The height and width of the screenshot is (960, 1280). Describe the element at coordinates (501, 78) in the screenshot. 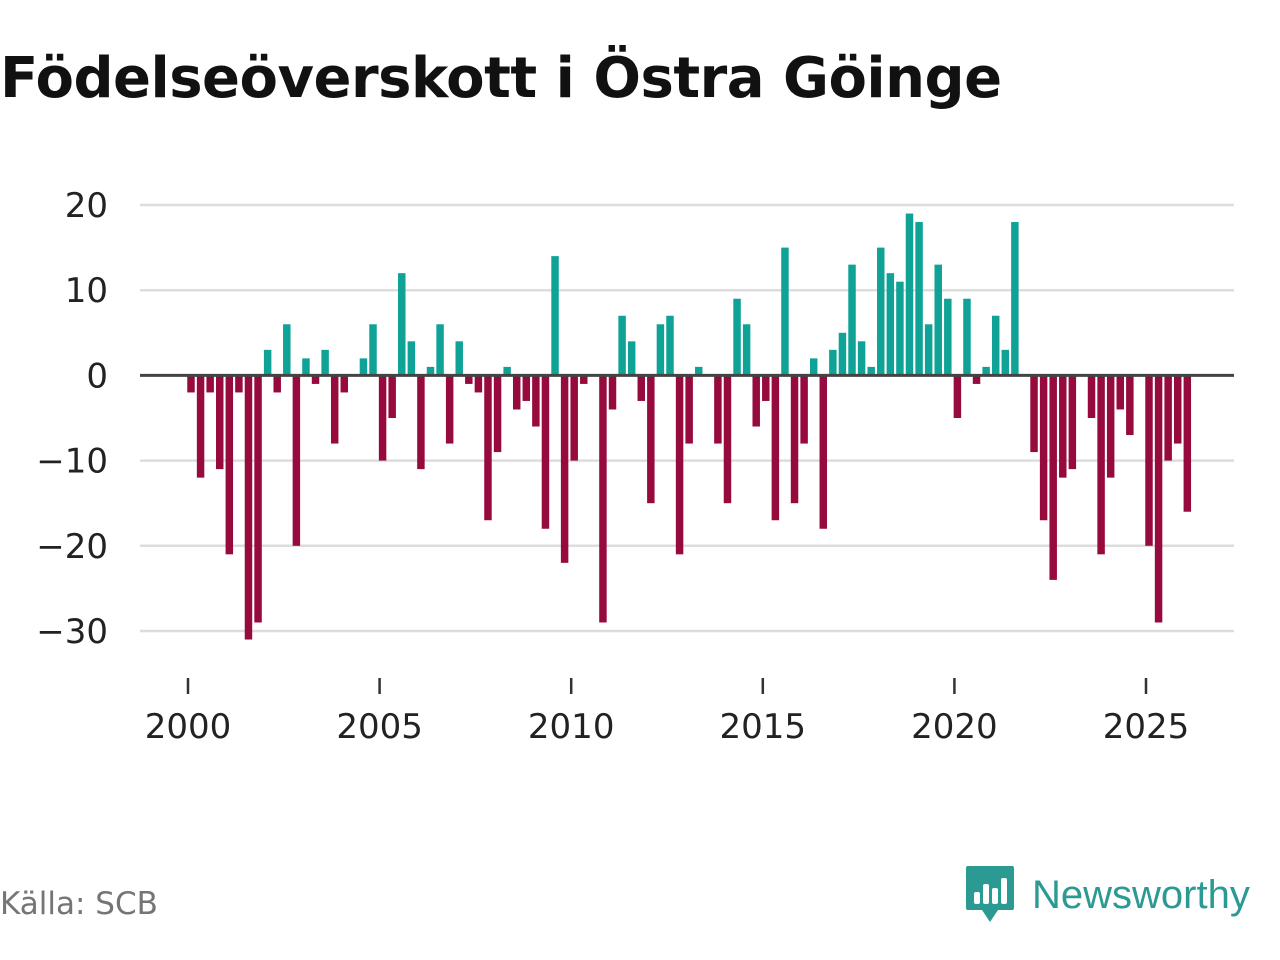

I see `chart-title: Födelseöverskott i Östra Göinge` at that location.